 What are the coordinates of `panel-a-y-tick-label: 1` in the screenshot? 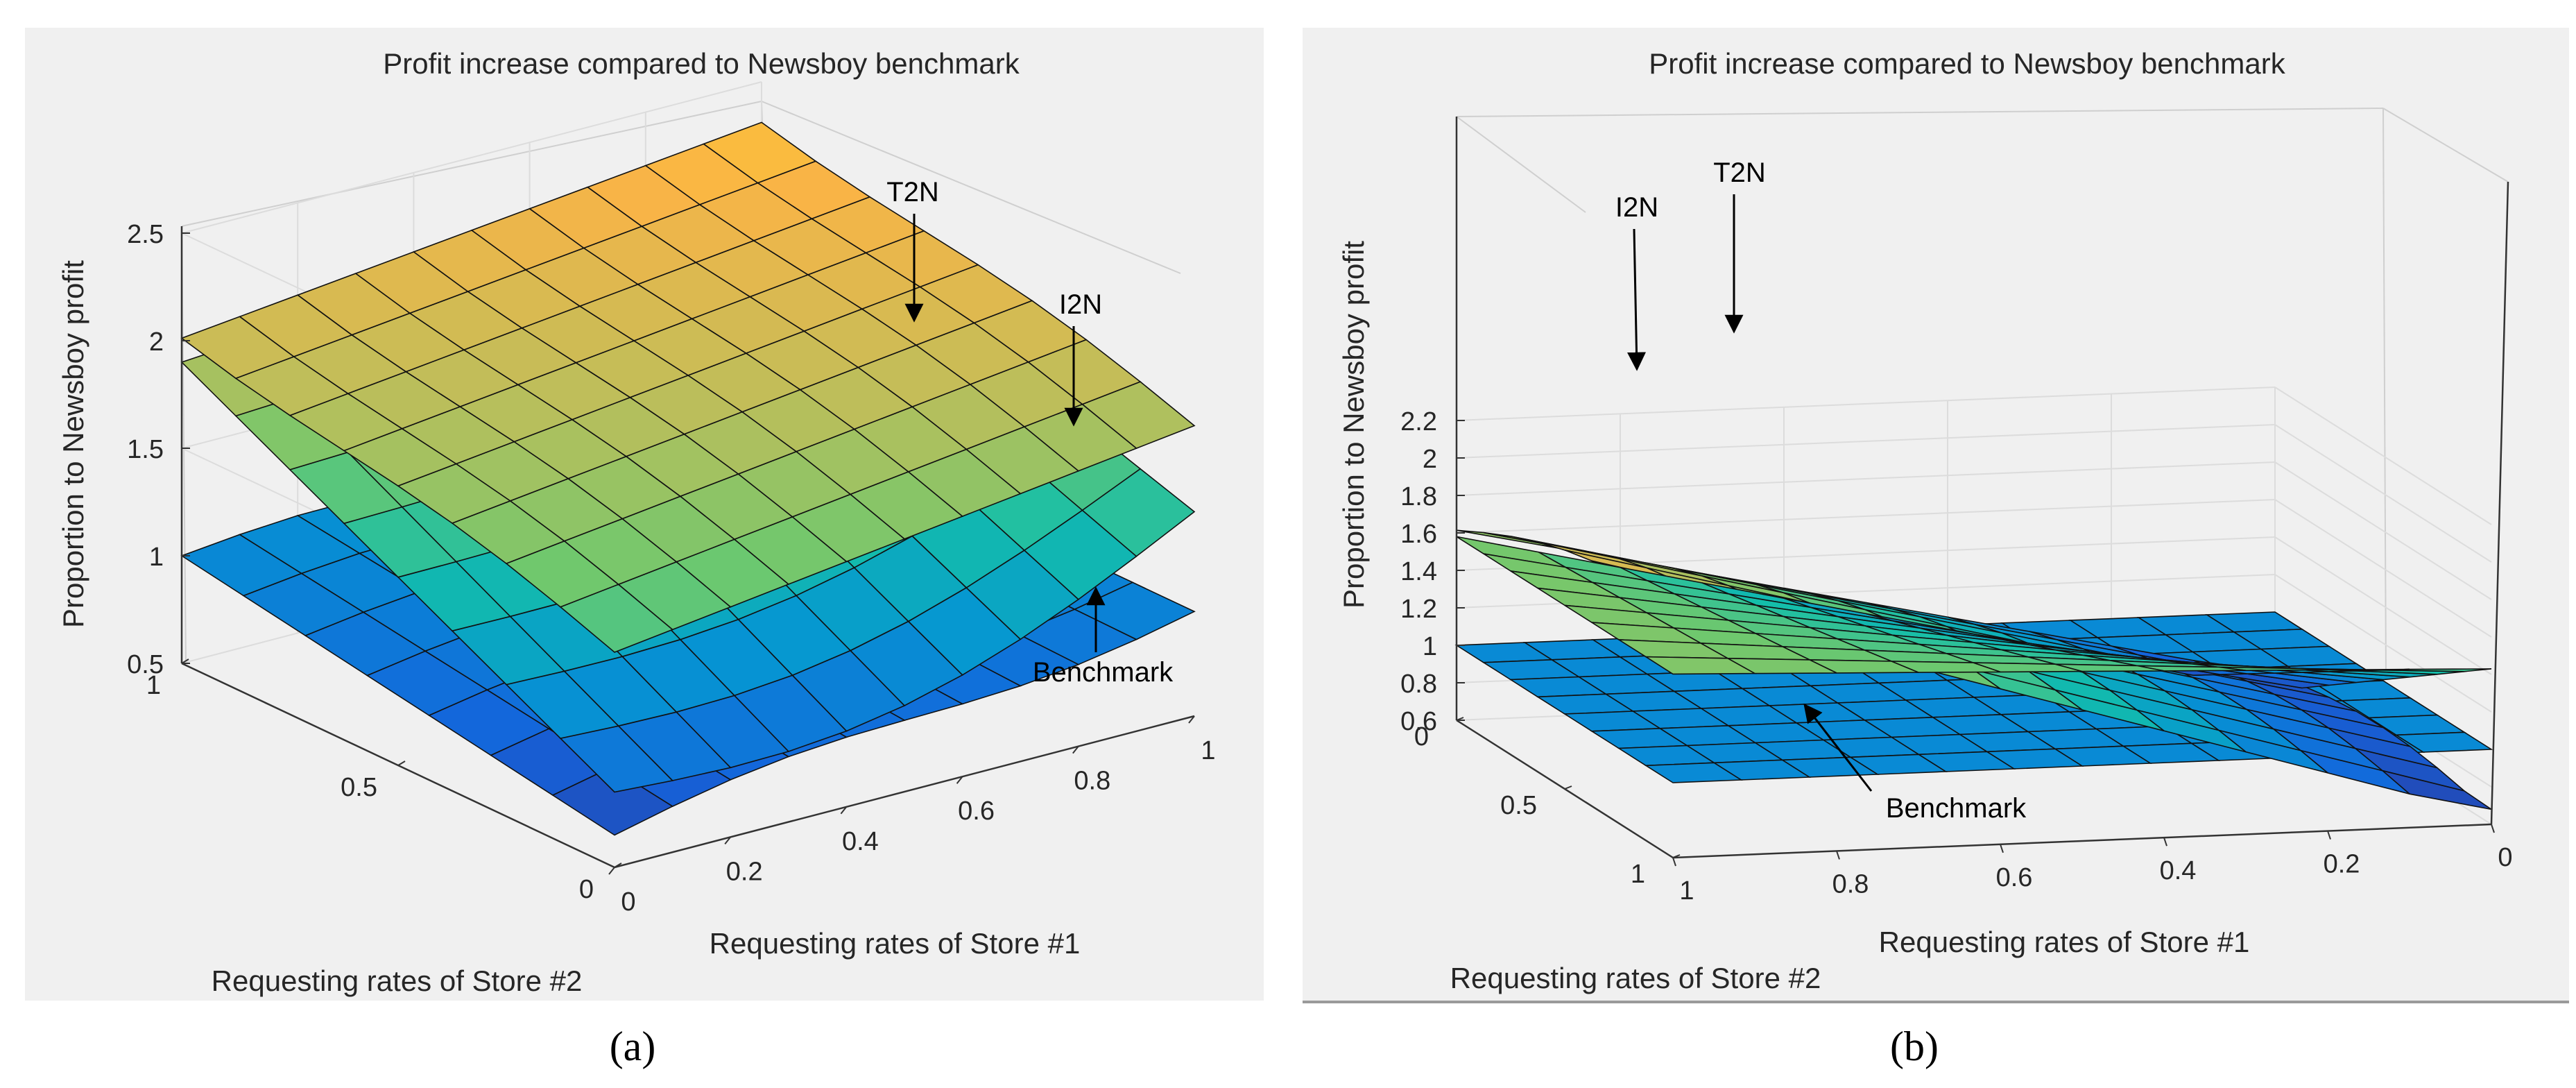 It's located at (153, 685).